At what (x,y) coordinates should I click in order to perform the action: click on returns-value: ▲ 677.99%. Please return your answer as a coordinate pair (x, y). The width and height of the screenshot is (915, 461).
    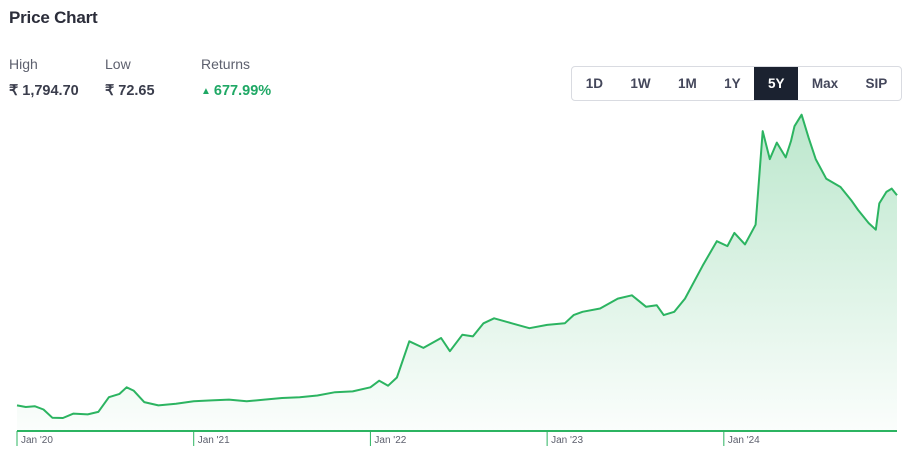
    Looking at the image, I should click on (236, 91).